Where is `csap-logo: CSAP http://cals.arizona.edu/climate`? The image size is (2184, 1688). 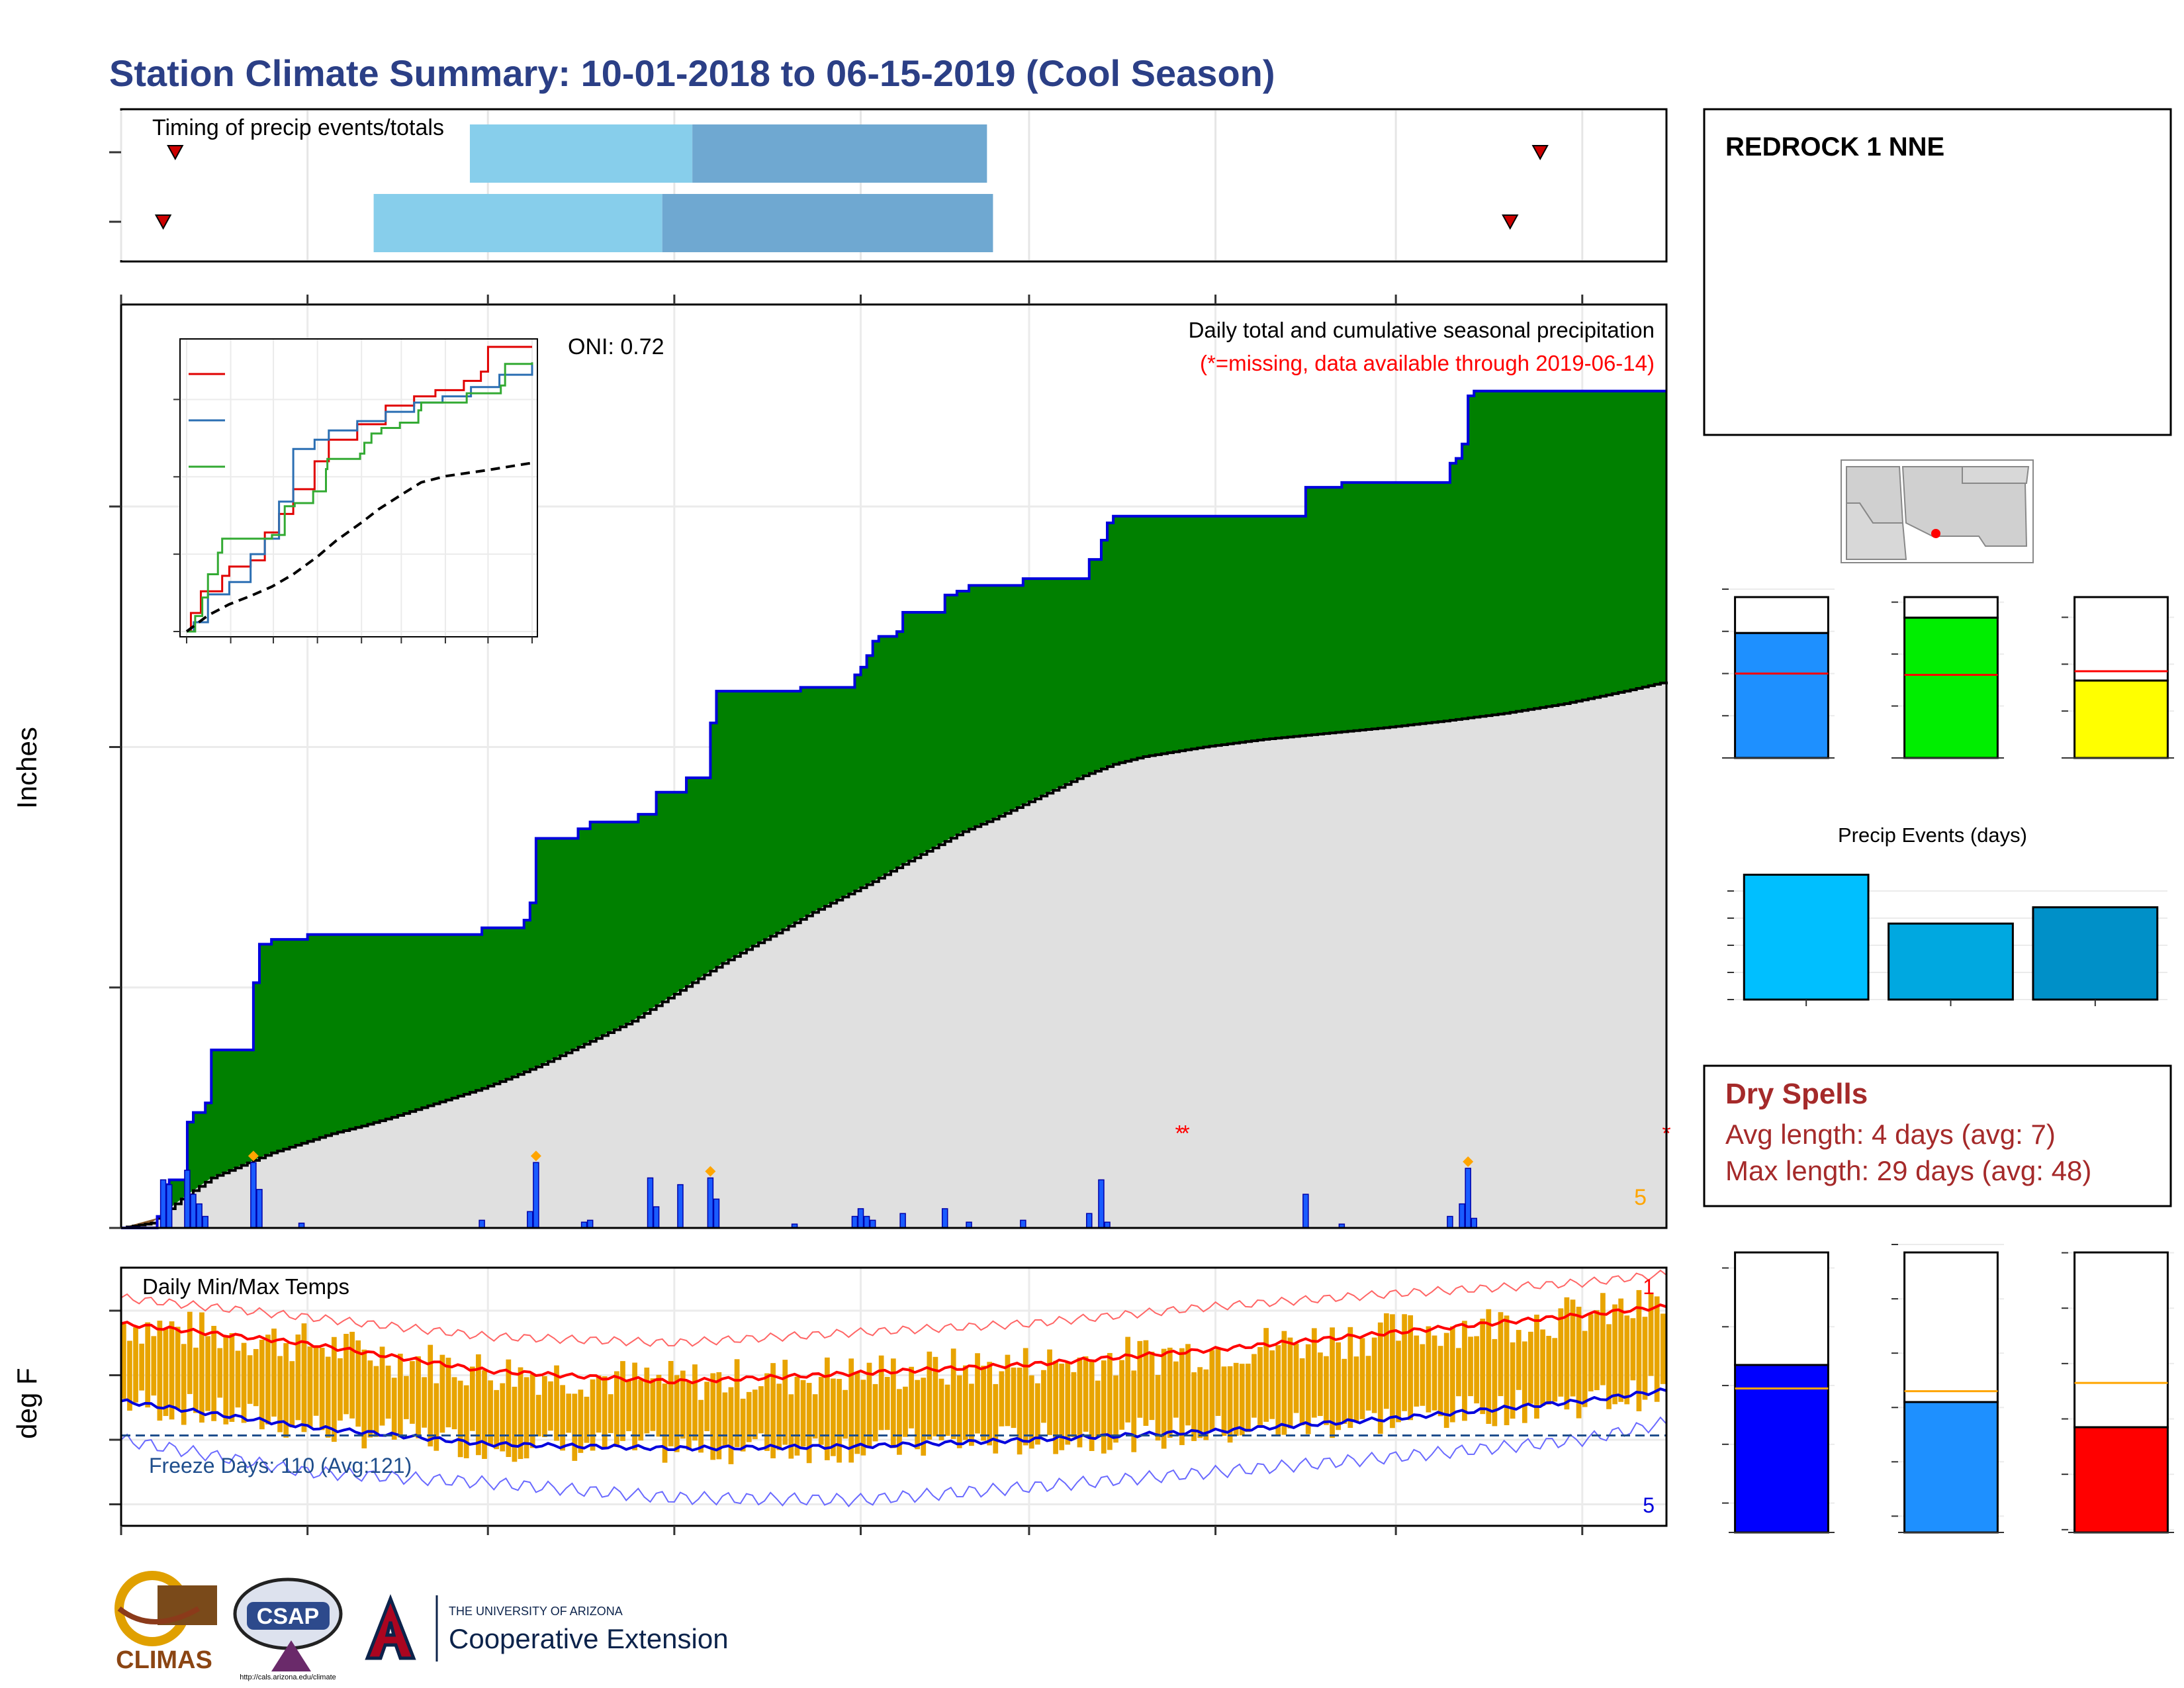 csap-logo: CSAP http://cals.arizona.edu/climate is located at coordinates (288, 1629).